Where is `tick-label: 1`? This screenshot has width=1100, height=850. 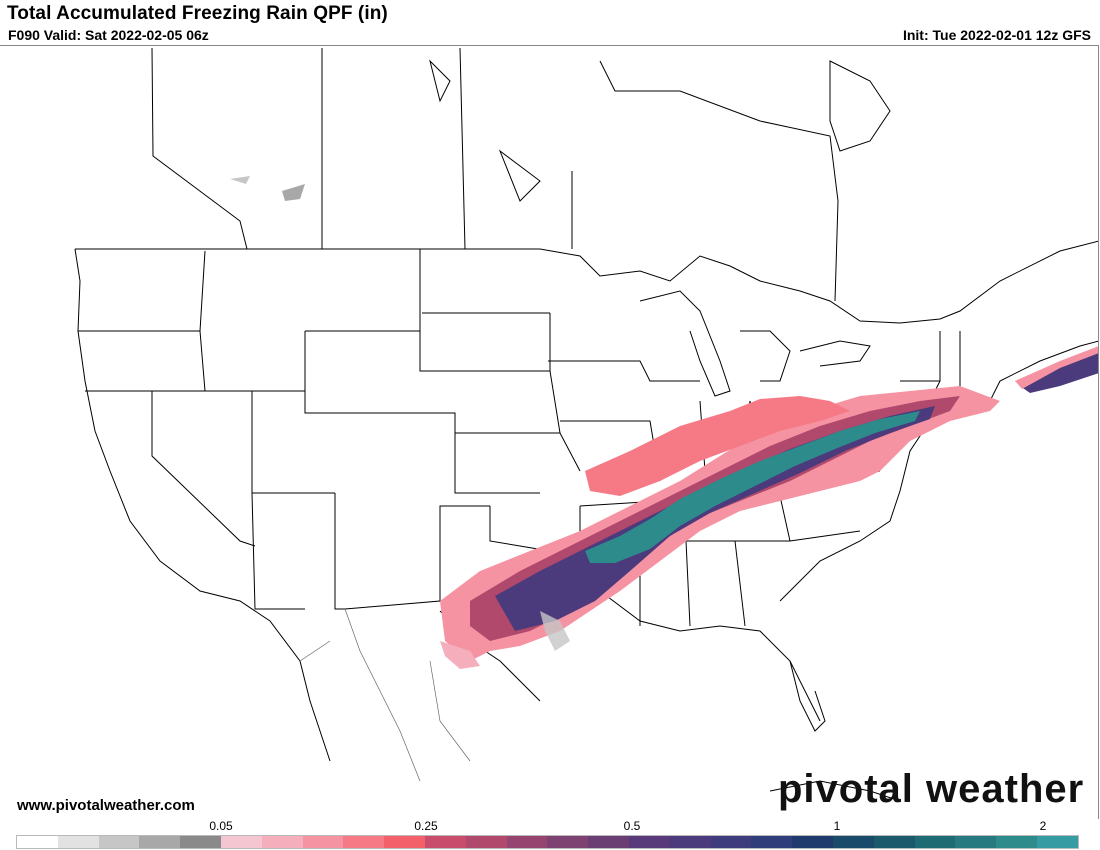
tick-label: 1 is located at coordinates (837, 826).